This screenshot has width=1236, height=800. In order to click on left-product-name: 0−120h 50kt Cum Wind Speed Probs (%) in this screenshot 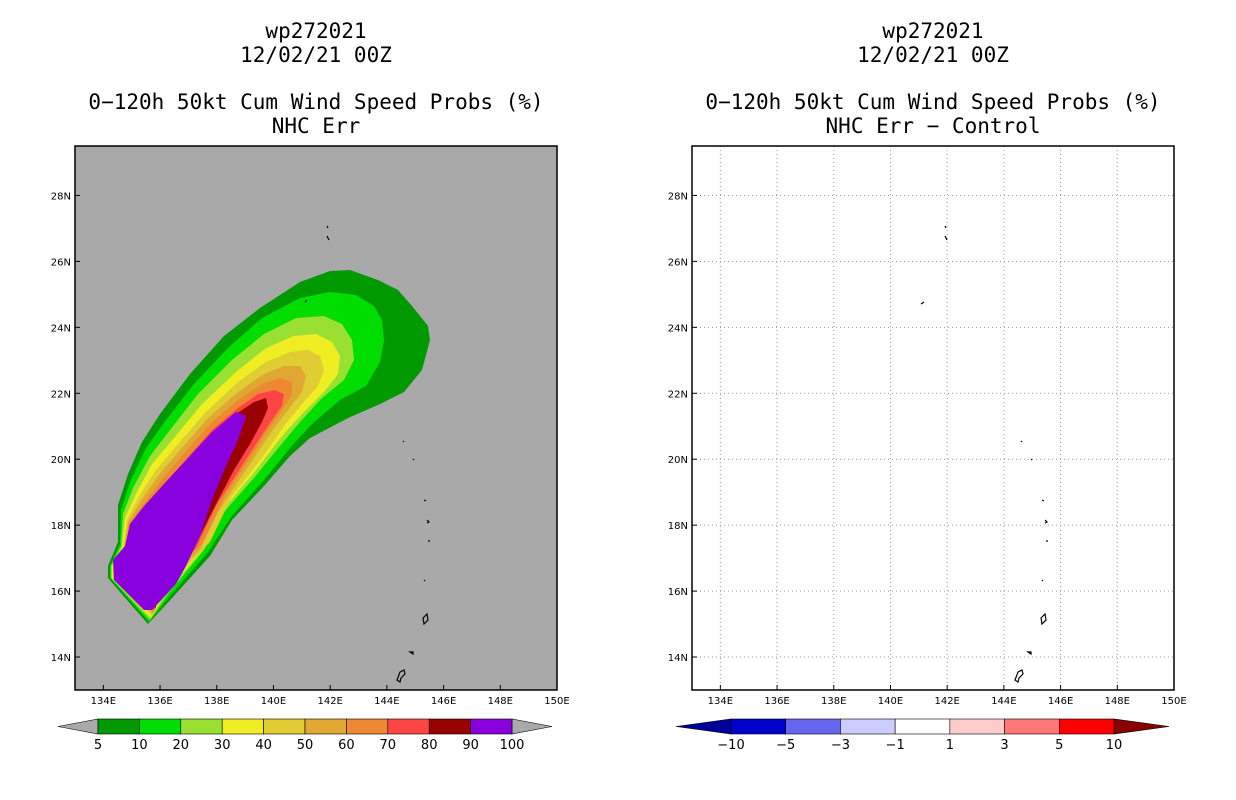, I will do `click(316, 102)`.